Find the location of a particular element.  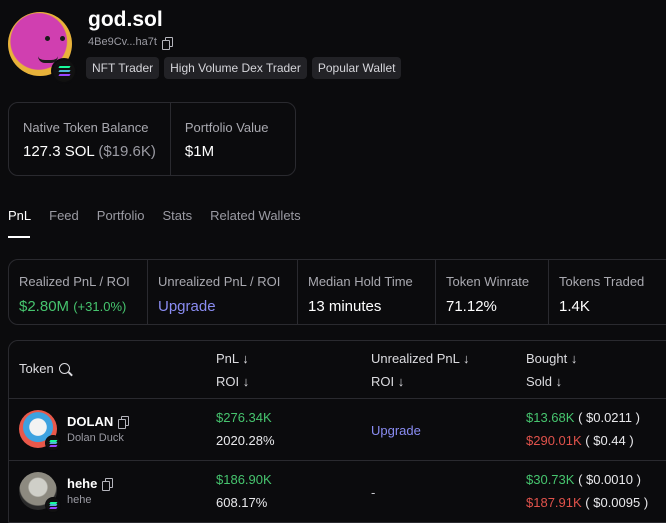

native-balance-cell: Native Token Balance 127.3 SOL ($19.6K) is located at coordinates (89, 139).